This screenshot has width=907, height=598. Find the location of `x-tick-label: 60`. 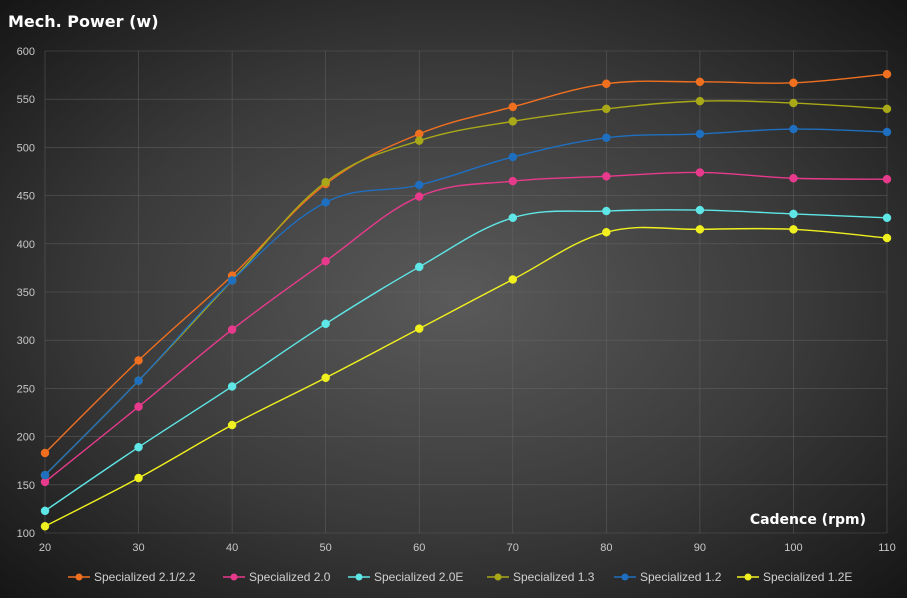

x-tick-label: 60 is located at coordinates (419, 548).